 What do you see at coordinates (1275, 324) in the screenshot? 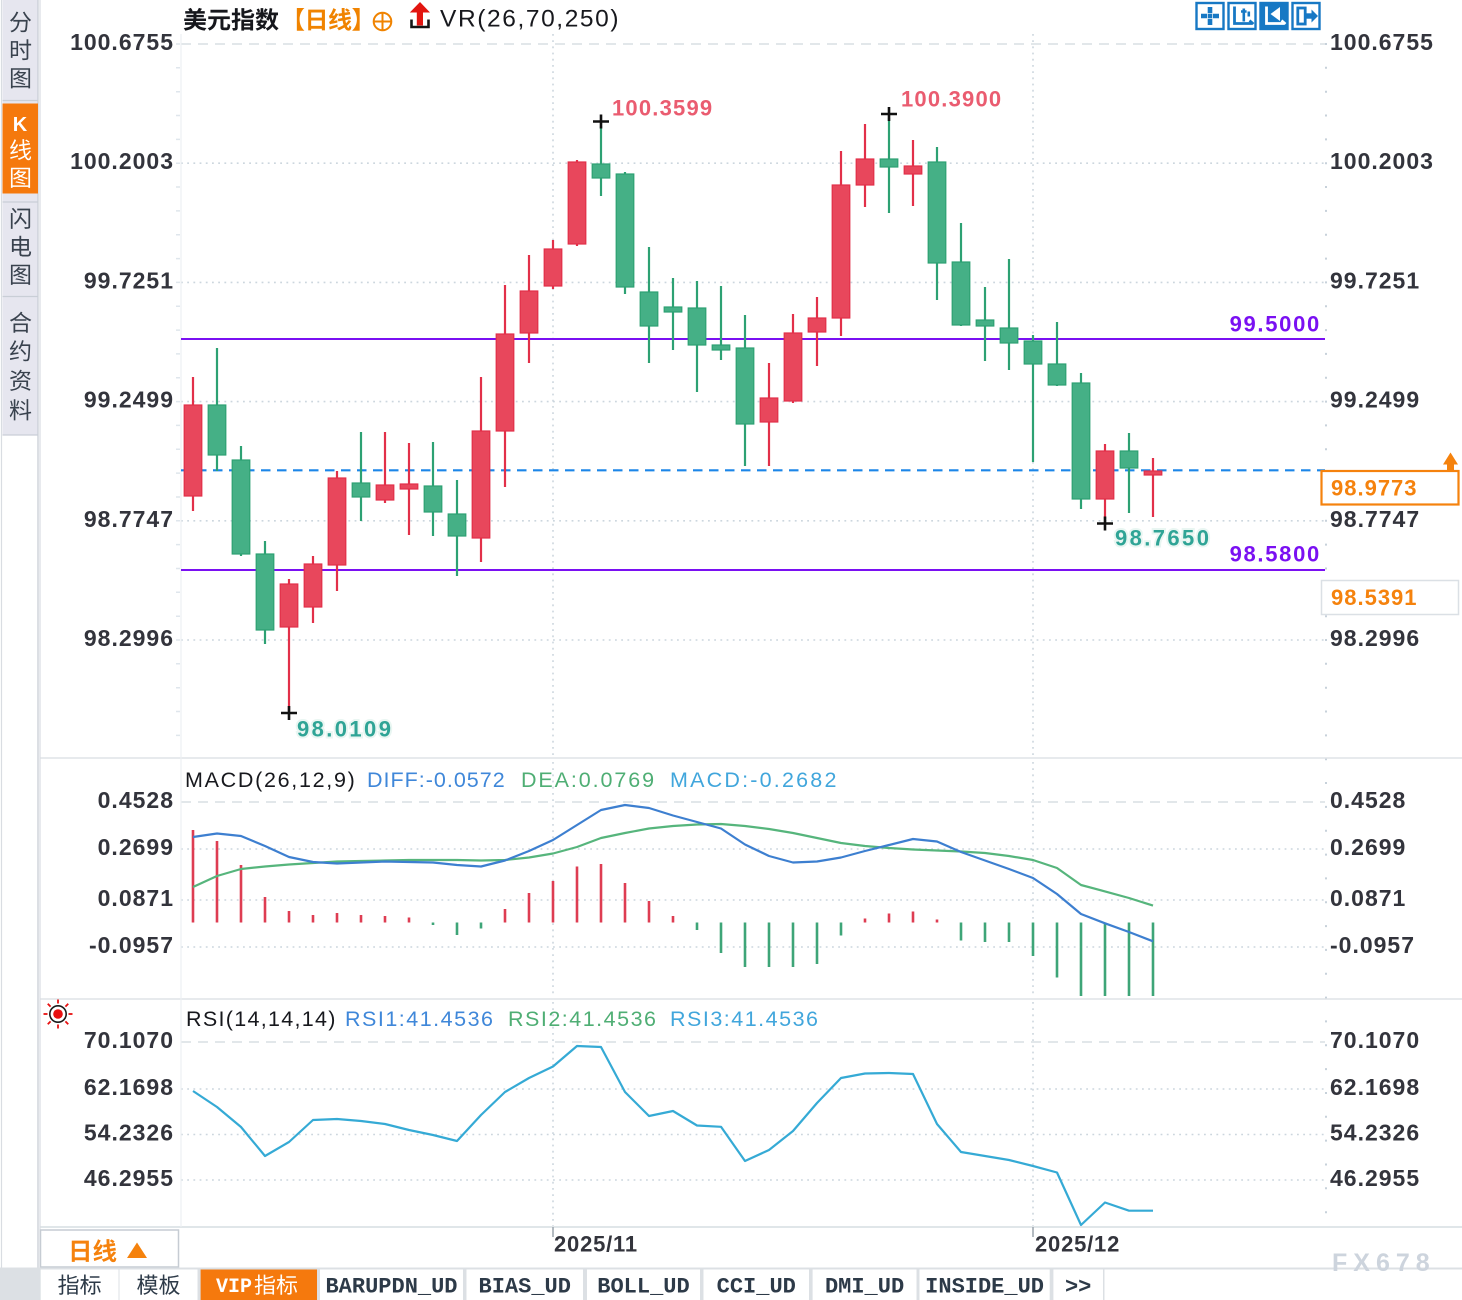
I see `svg-text: 99.5000` at bounding box center [1275, 324].